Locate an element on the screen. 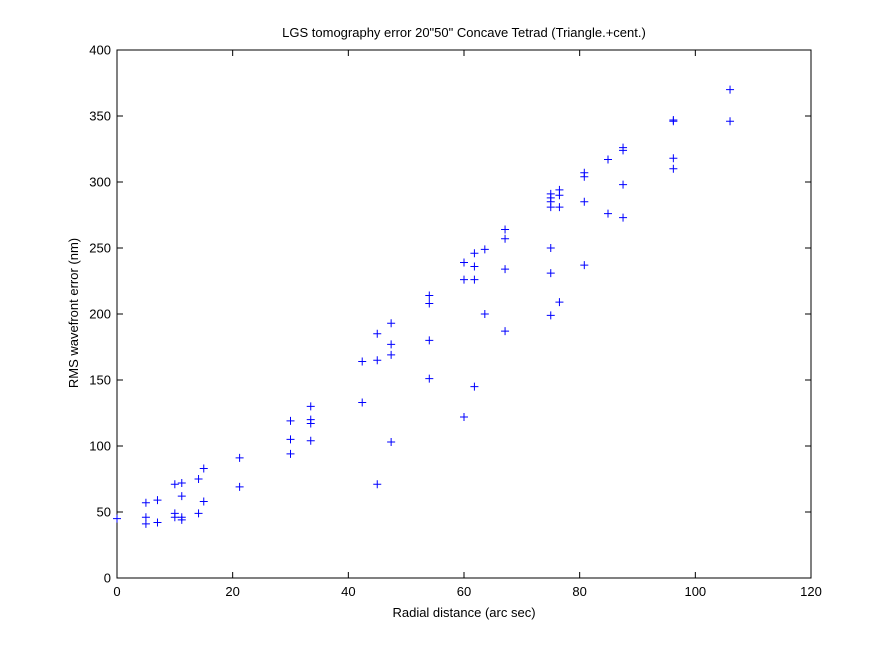  y-tick-label: 300 is located at coordinates (100, 182).